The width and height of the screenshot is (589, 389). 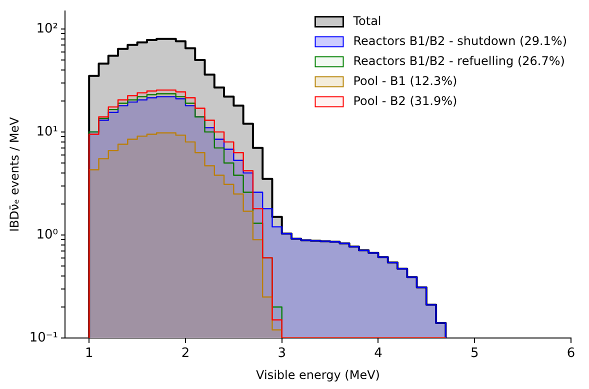 What do you see at coordinates (47, 132) in the screenshot?
I see `y-tick-label: 10¹` at bounding box center [47, 132].